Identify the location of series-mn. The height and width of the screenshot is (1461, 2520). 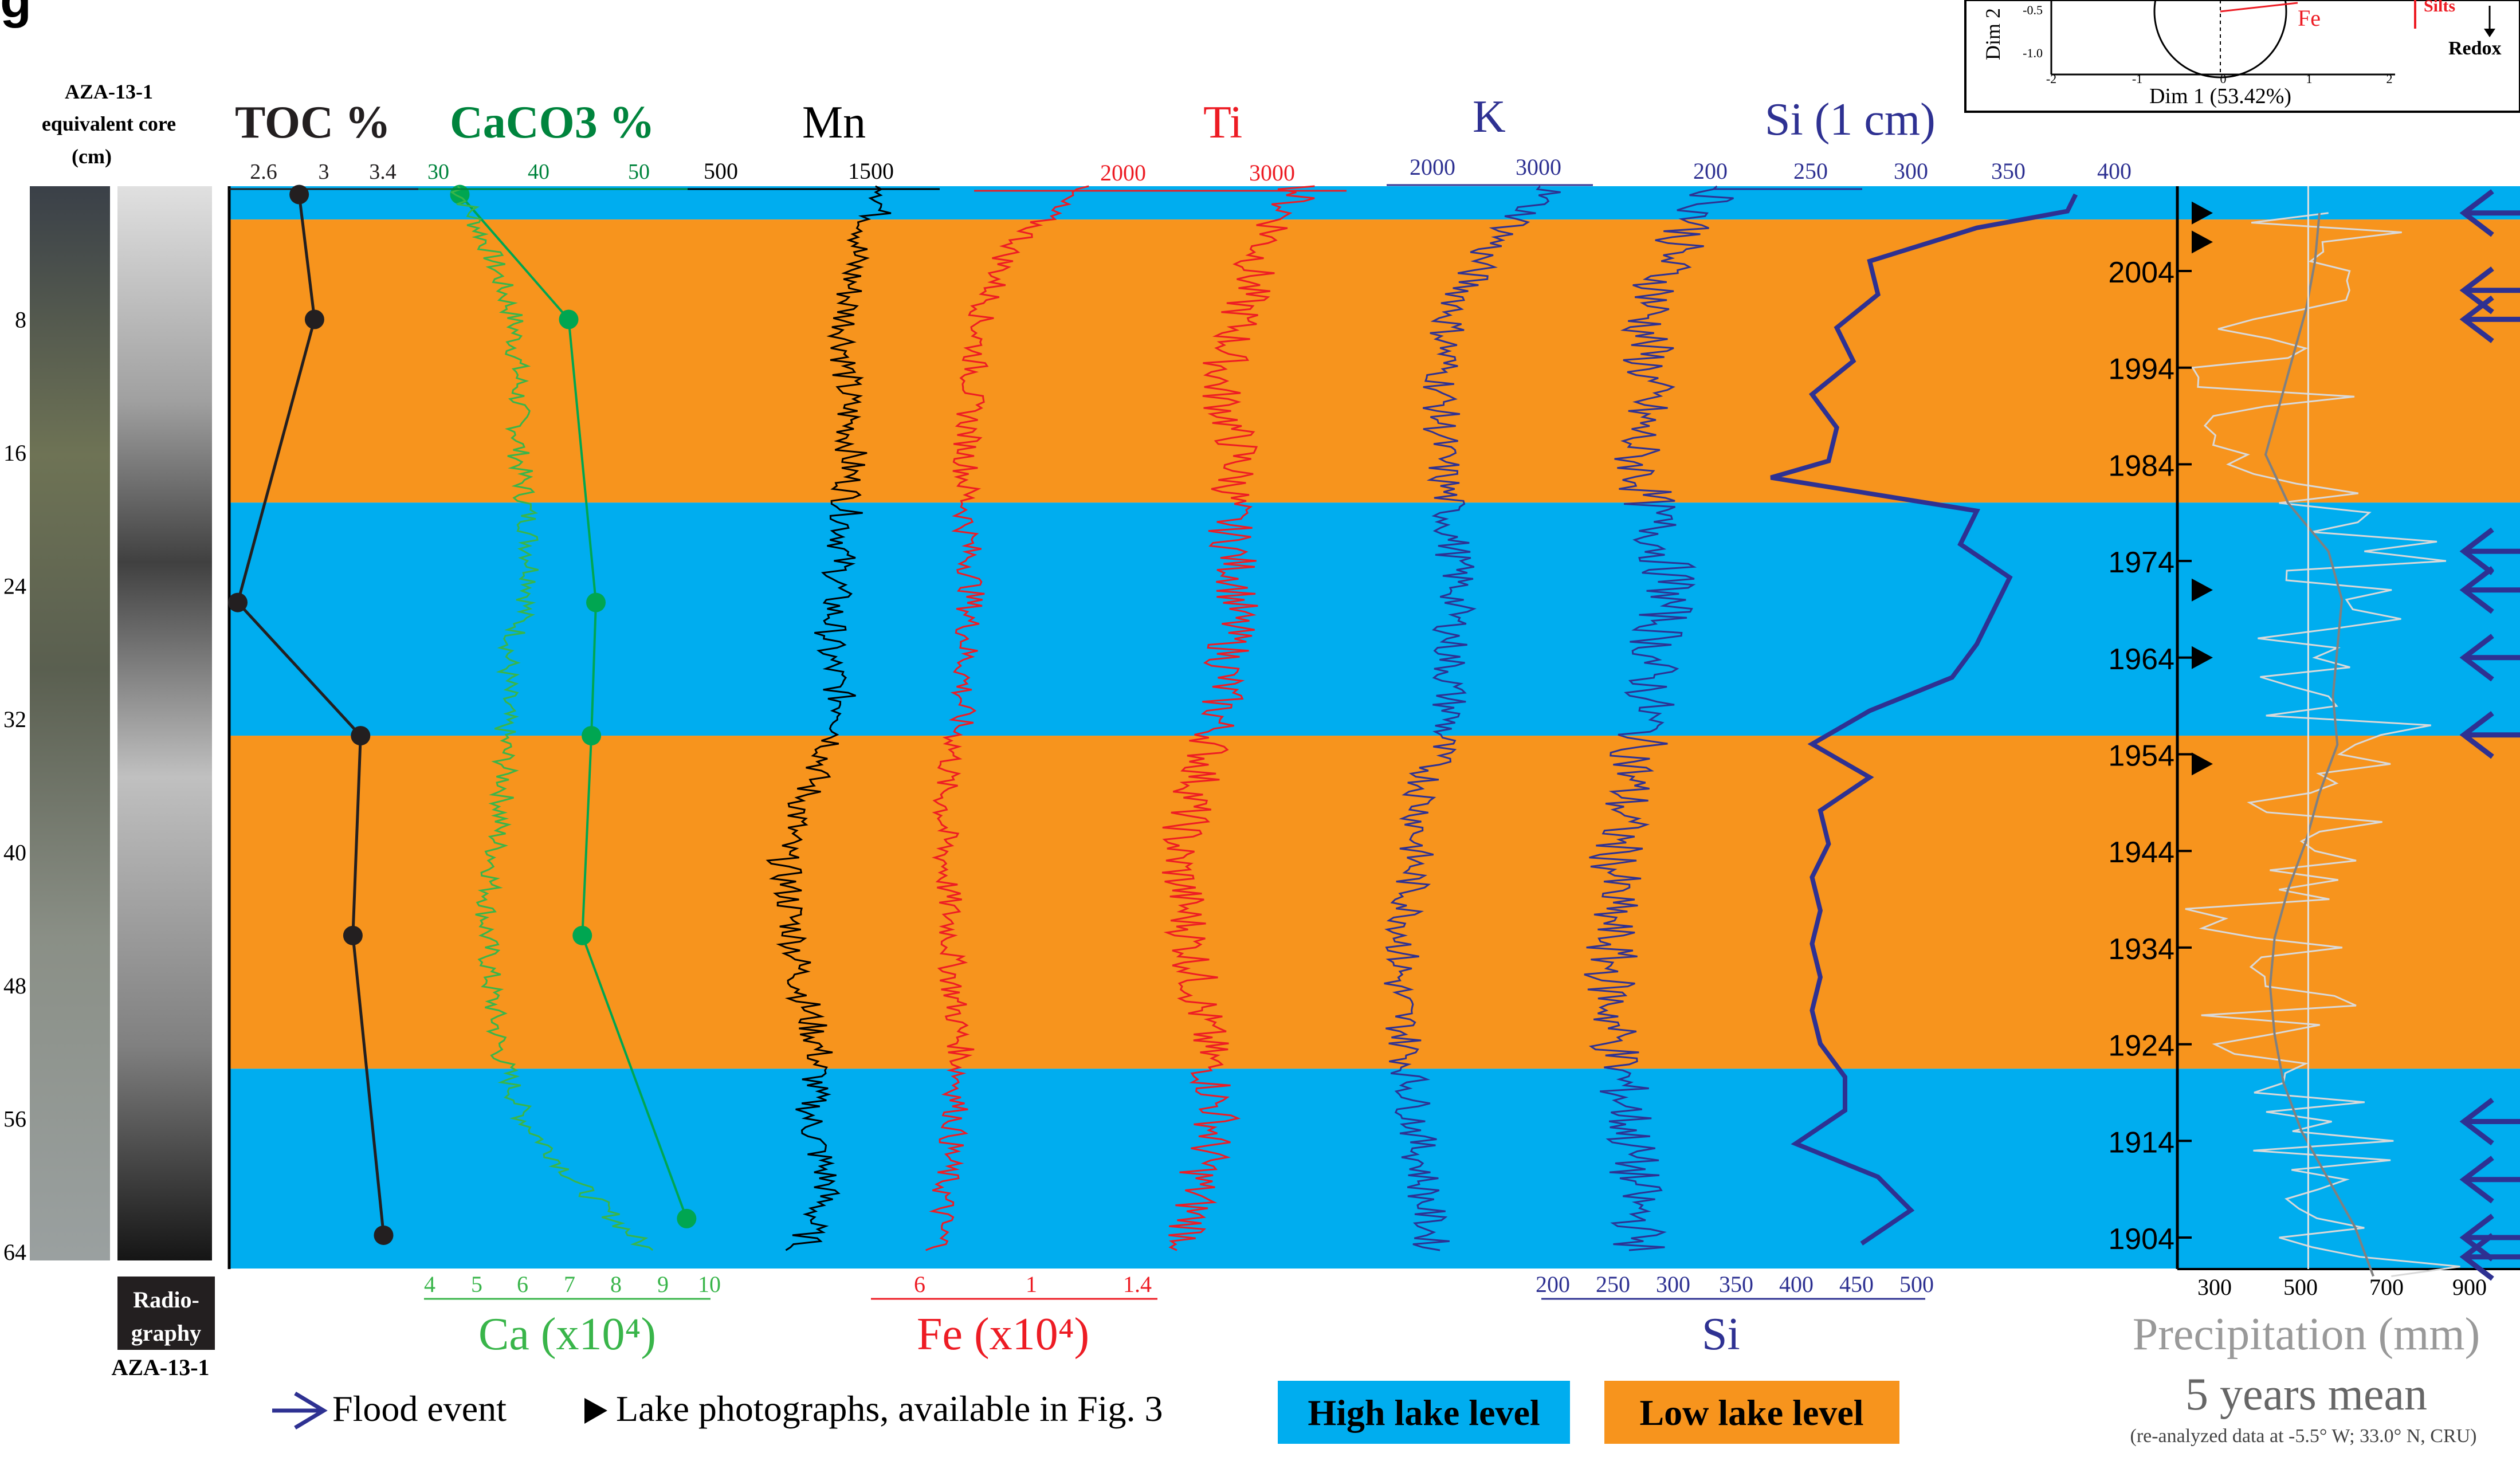
(829, 718).